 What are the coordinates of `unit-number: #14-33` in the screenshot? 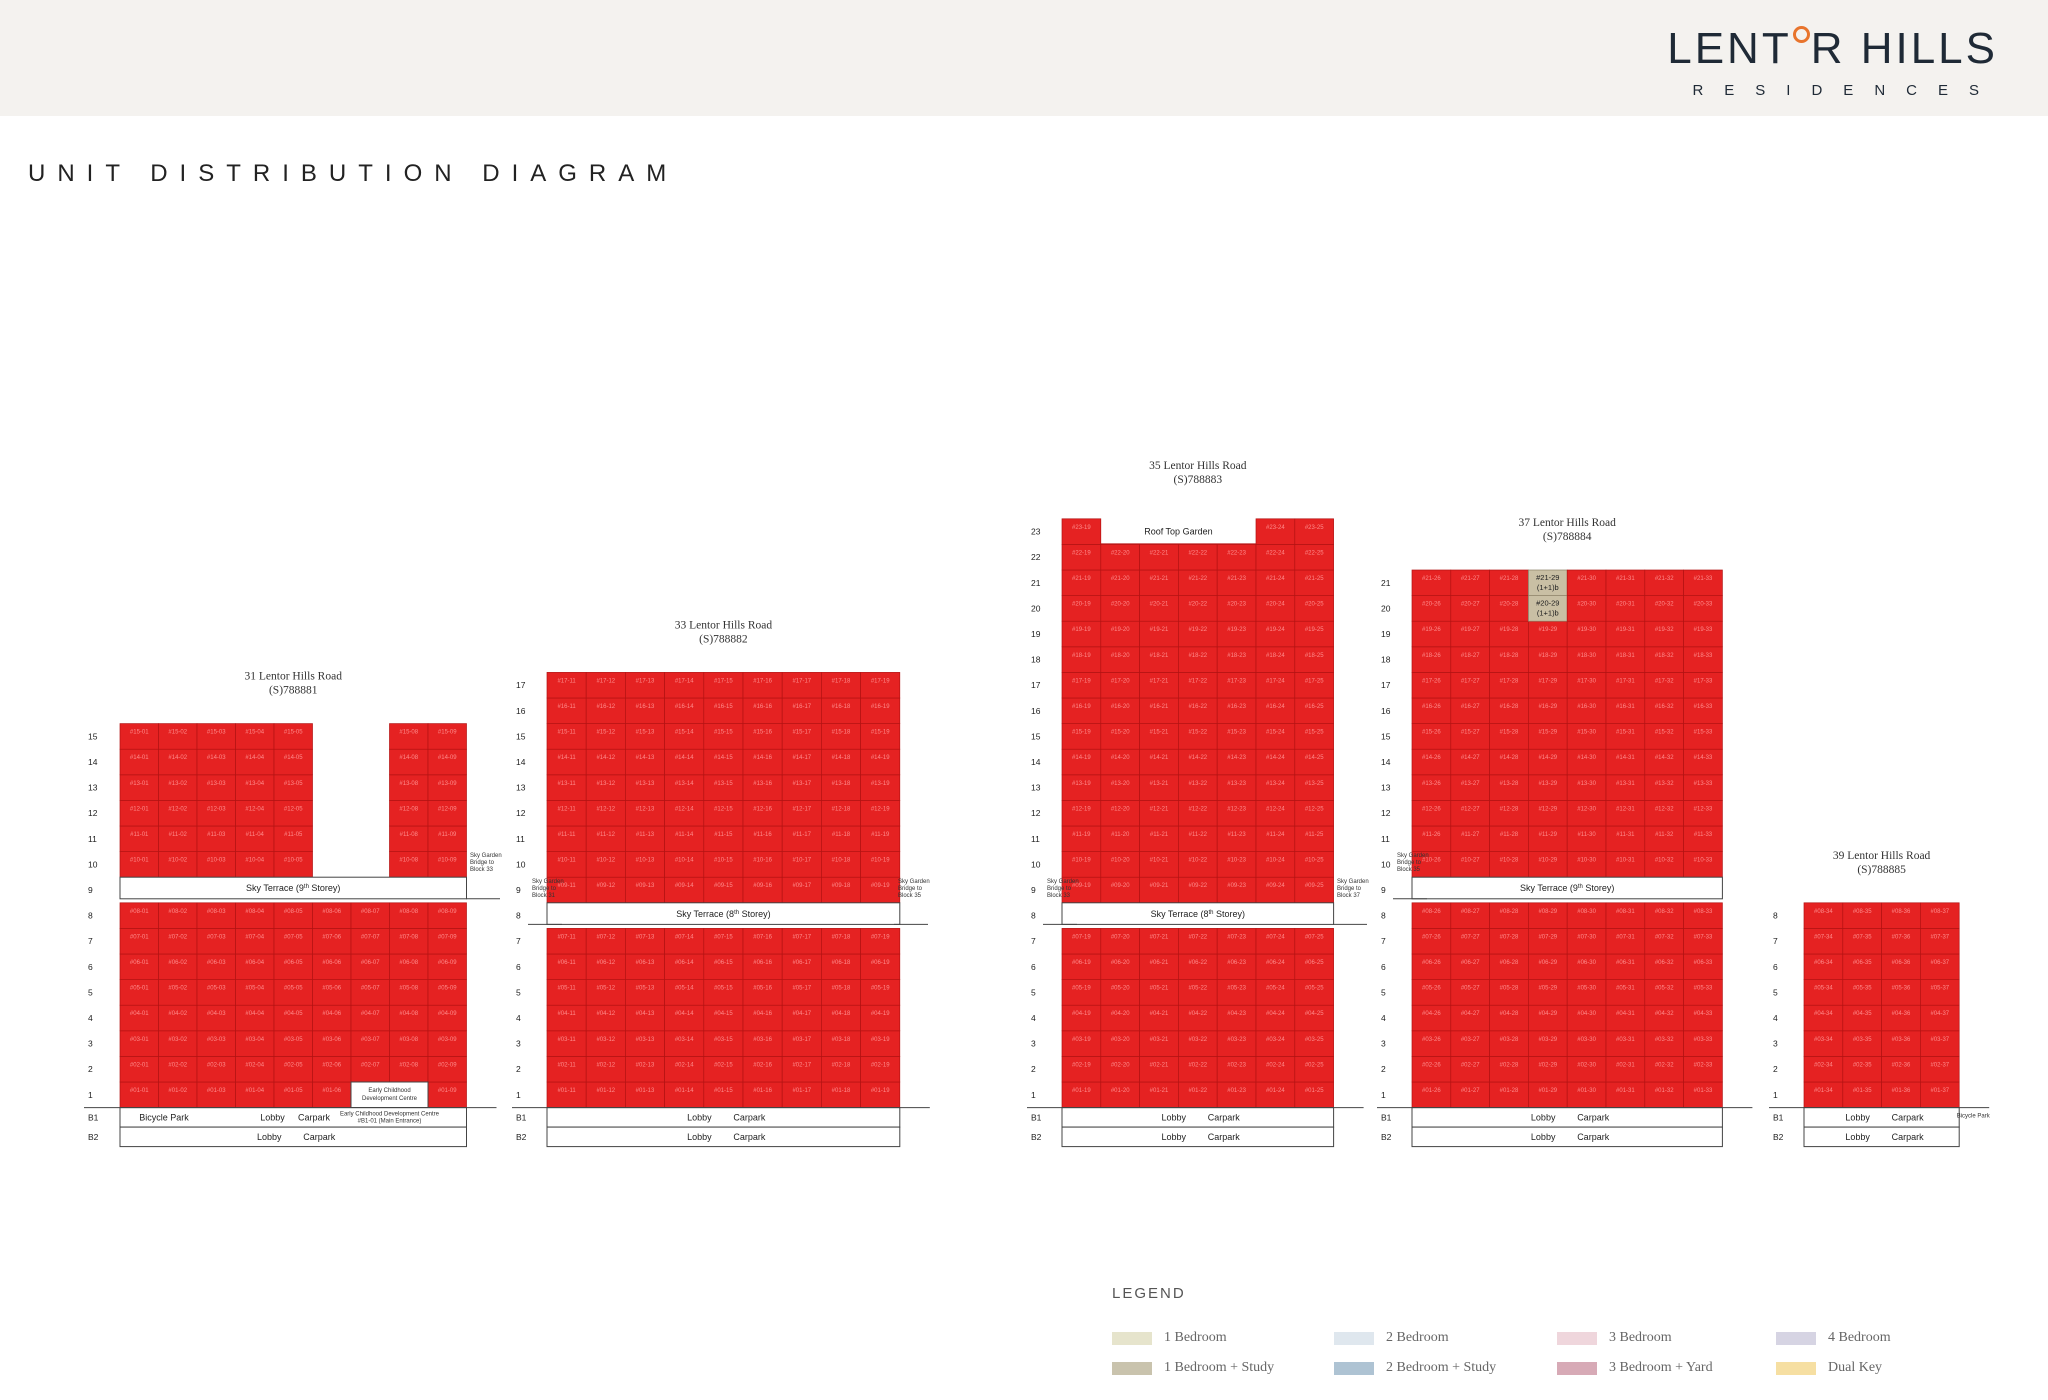 It's located at (1703, 758).